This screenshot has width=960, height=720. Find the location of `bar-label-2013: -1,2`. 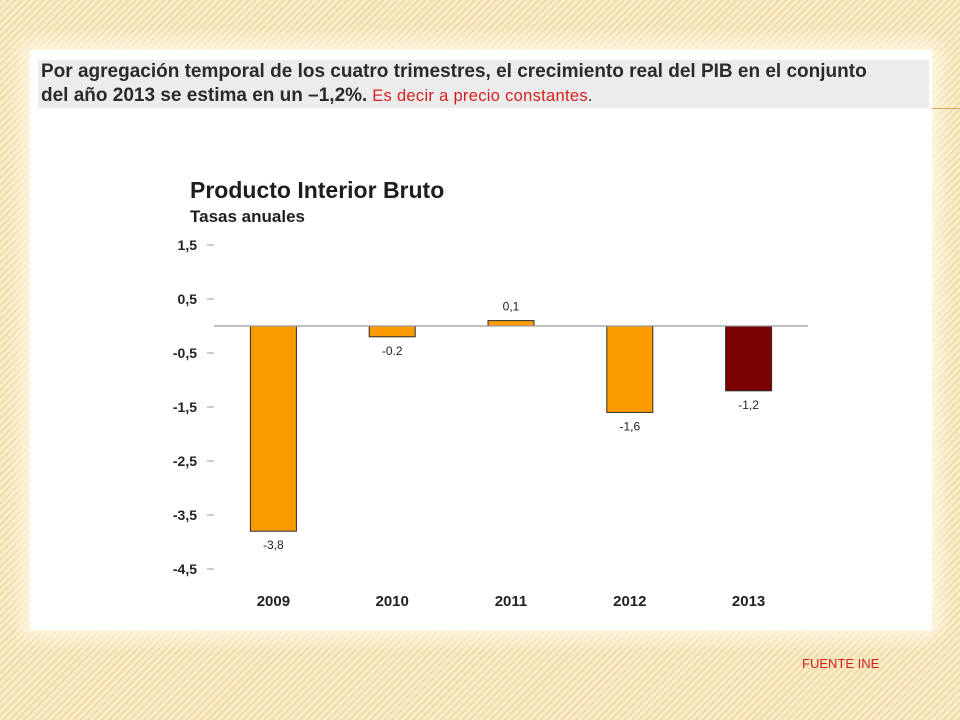

bar-label-2013: -1,2 is located at coordinates (748, 405).